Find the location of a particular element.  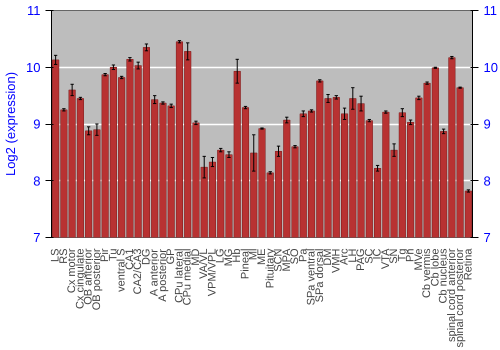

y2-tick-label: 9 is located at coordinates (487, 124).